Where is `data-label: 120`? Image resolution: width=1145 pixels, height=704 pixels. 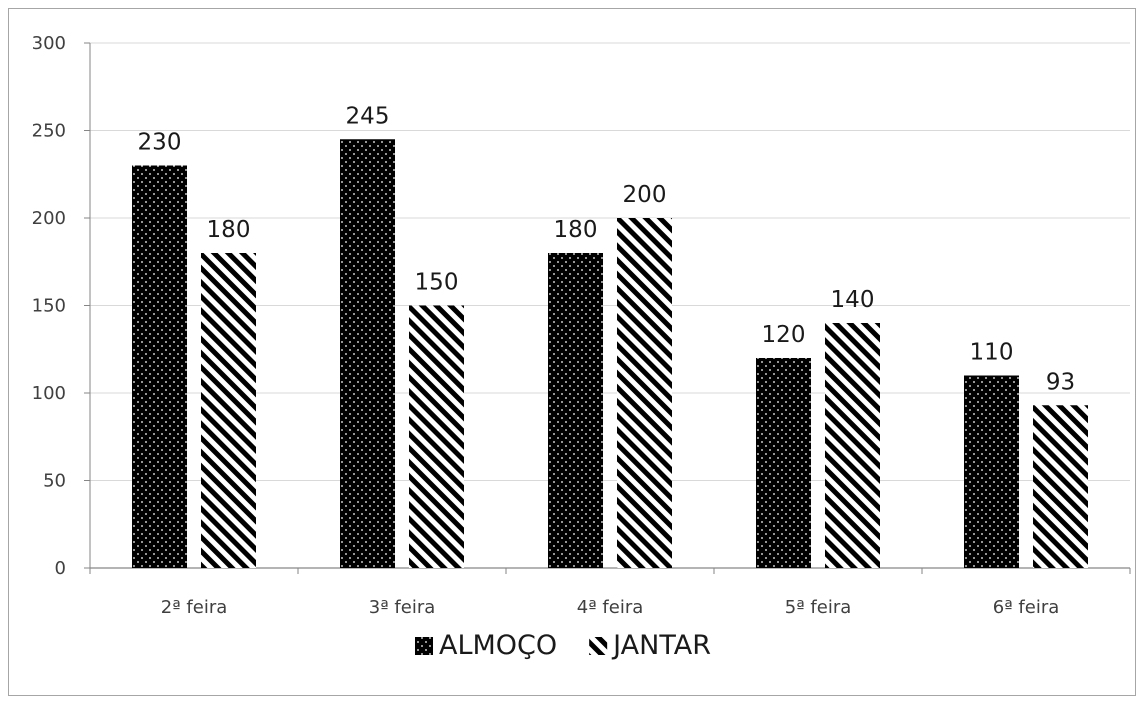 data-label: 120 is located at coordinates (784, 335).